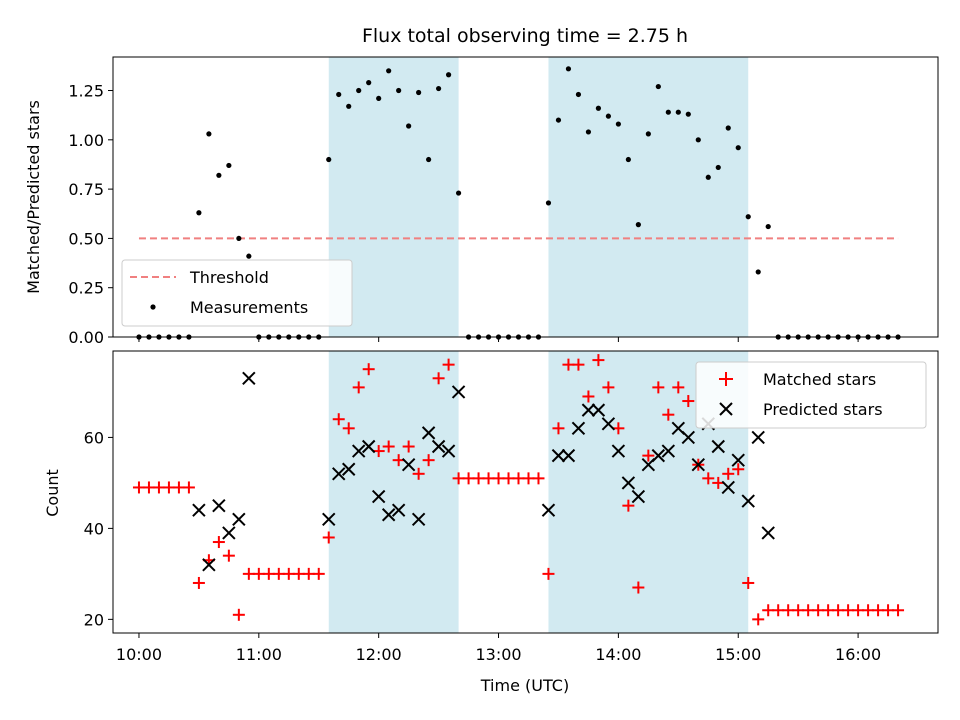 This screenshot has height=720, width=960. What do you see at coordinates (86, 91) in the screenshot?
I see `y-tick-label: 1.25` at bounding box center [86, 91].